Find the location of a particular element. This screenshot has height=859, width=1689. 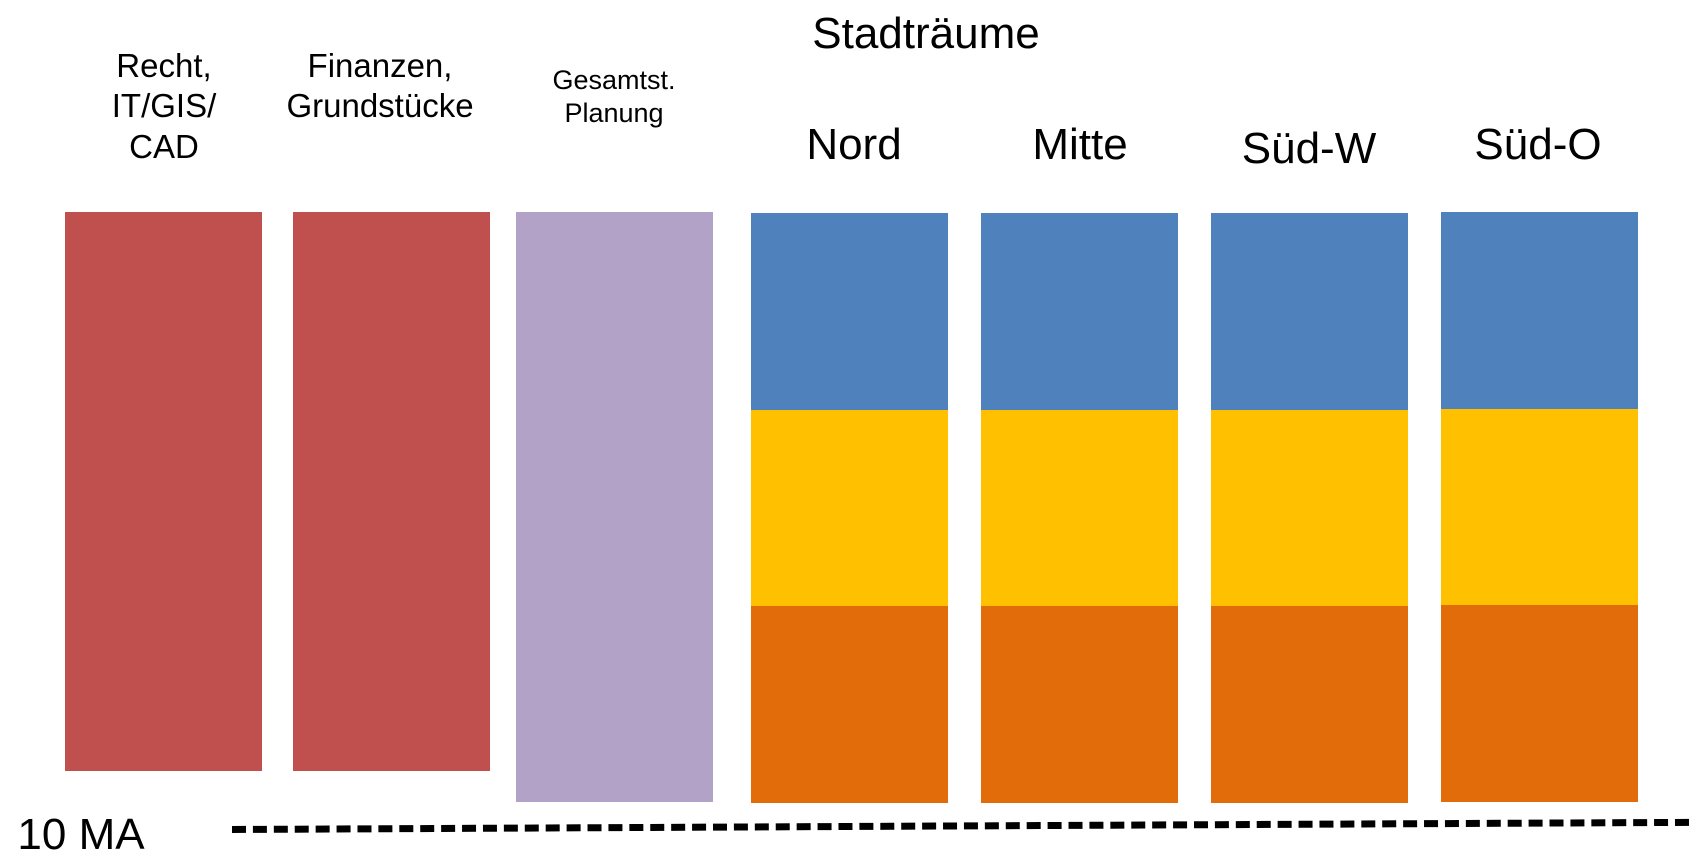

unit-label-line: Finanzen, is located at coordinates (380, 65).